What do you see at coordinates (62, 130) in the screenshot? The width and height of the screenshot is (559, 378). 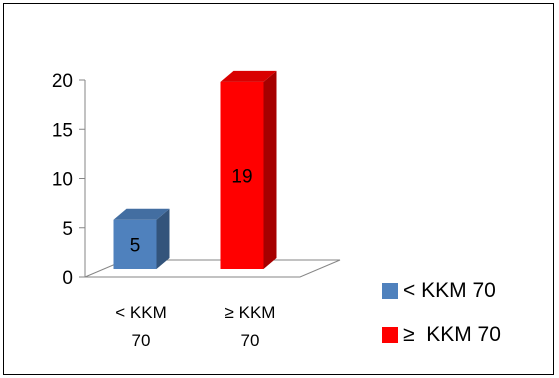 I see `y-tick-label: 15` at bounding box center [62, 130].